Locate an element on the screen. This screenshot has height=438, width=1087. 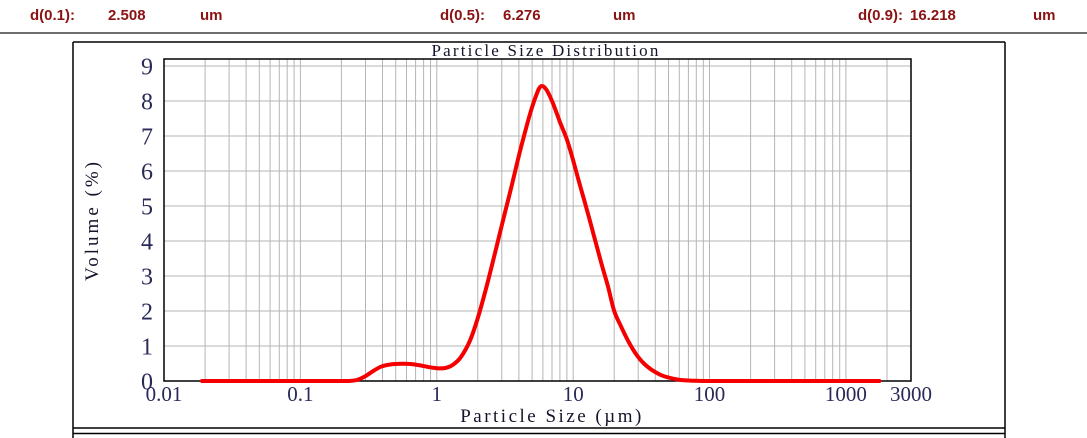
x-tick-label: 10 is located at coordinates (573, 394).